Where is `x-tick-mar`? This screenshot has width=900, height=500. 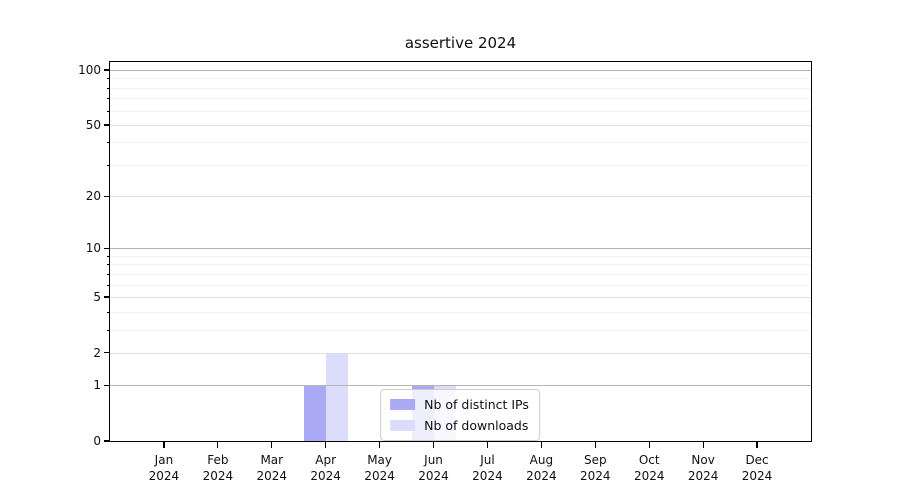
x-tick-mar is located at coordinates (272, 445).